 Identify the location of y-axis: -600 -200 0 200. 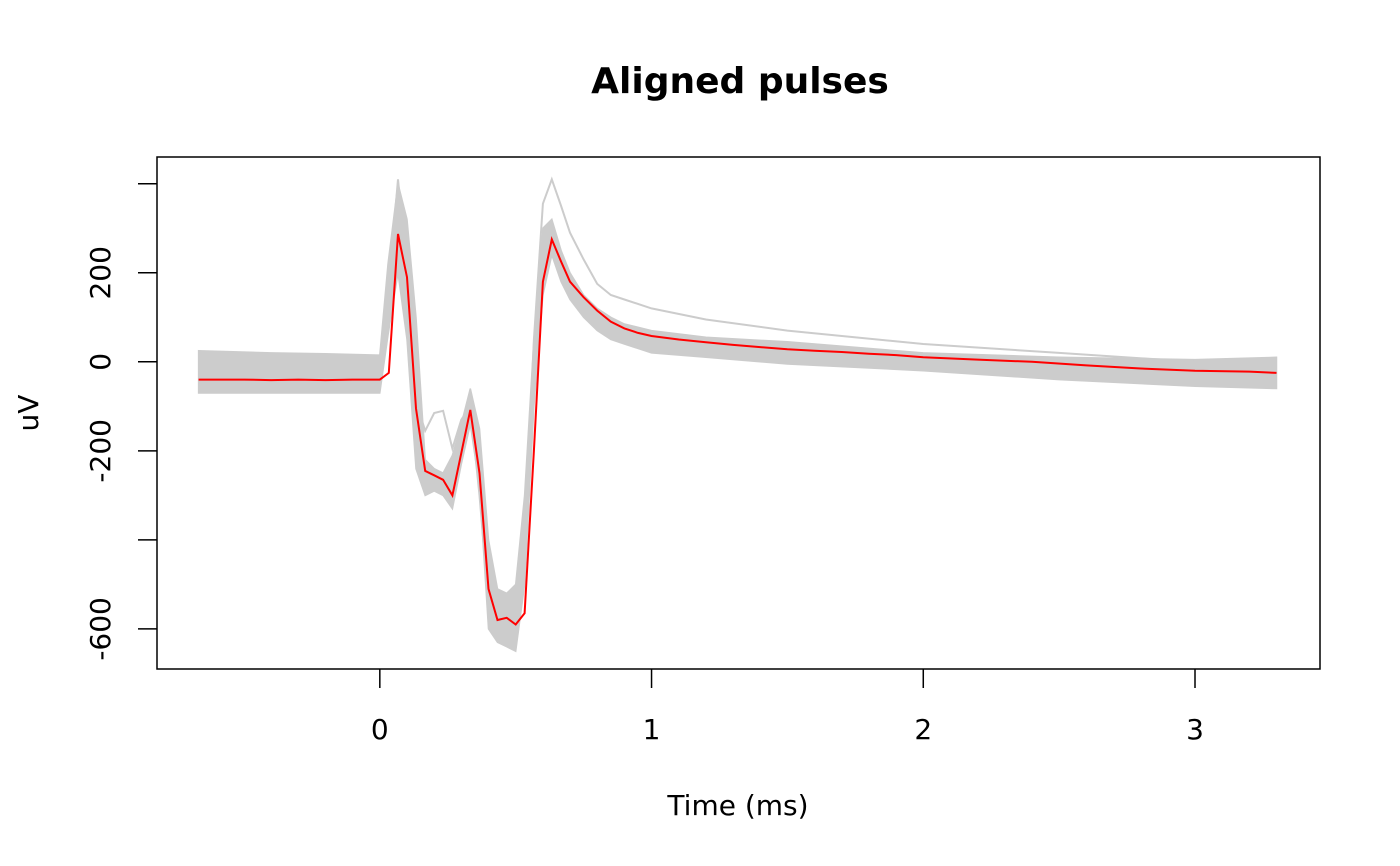
(120, 421).